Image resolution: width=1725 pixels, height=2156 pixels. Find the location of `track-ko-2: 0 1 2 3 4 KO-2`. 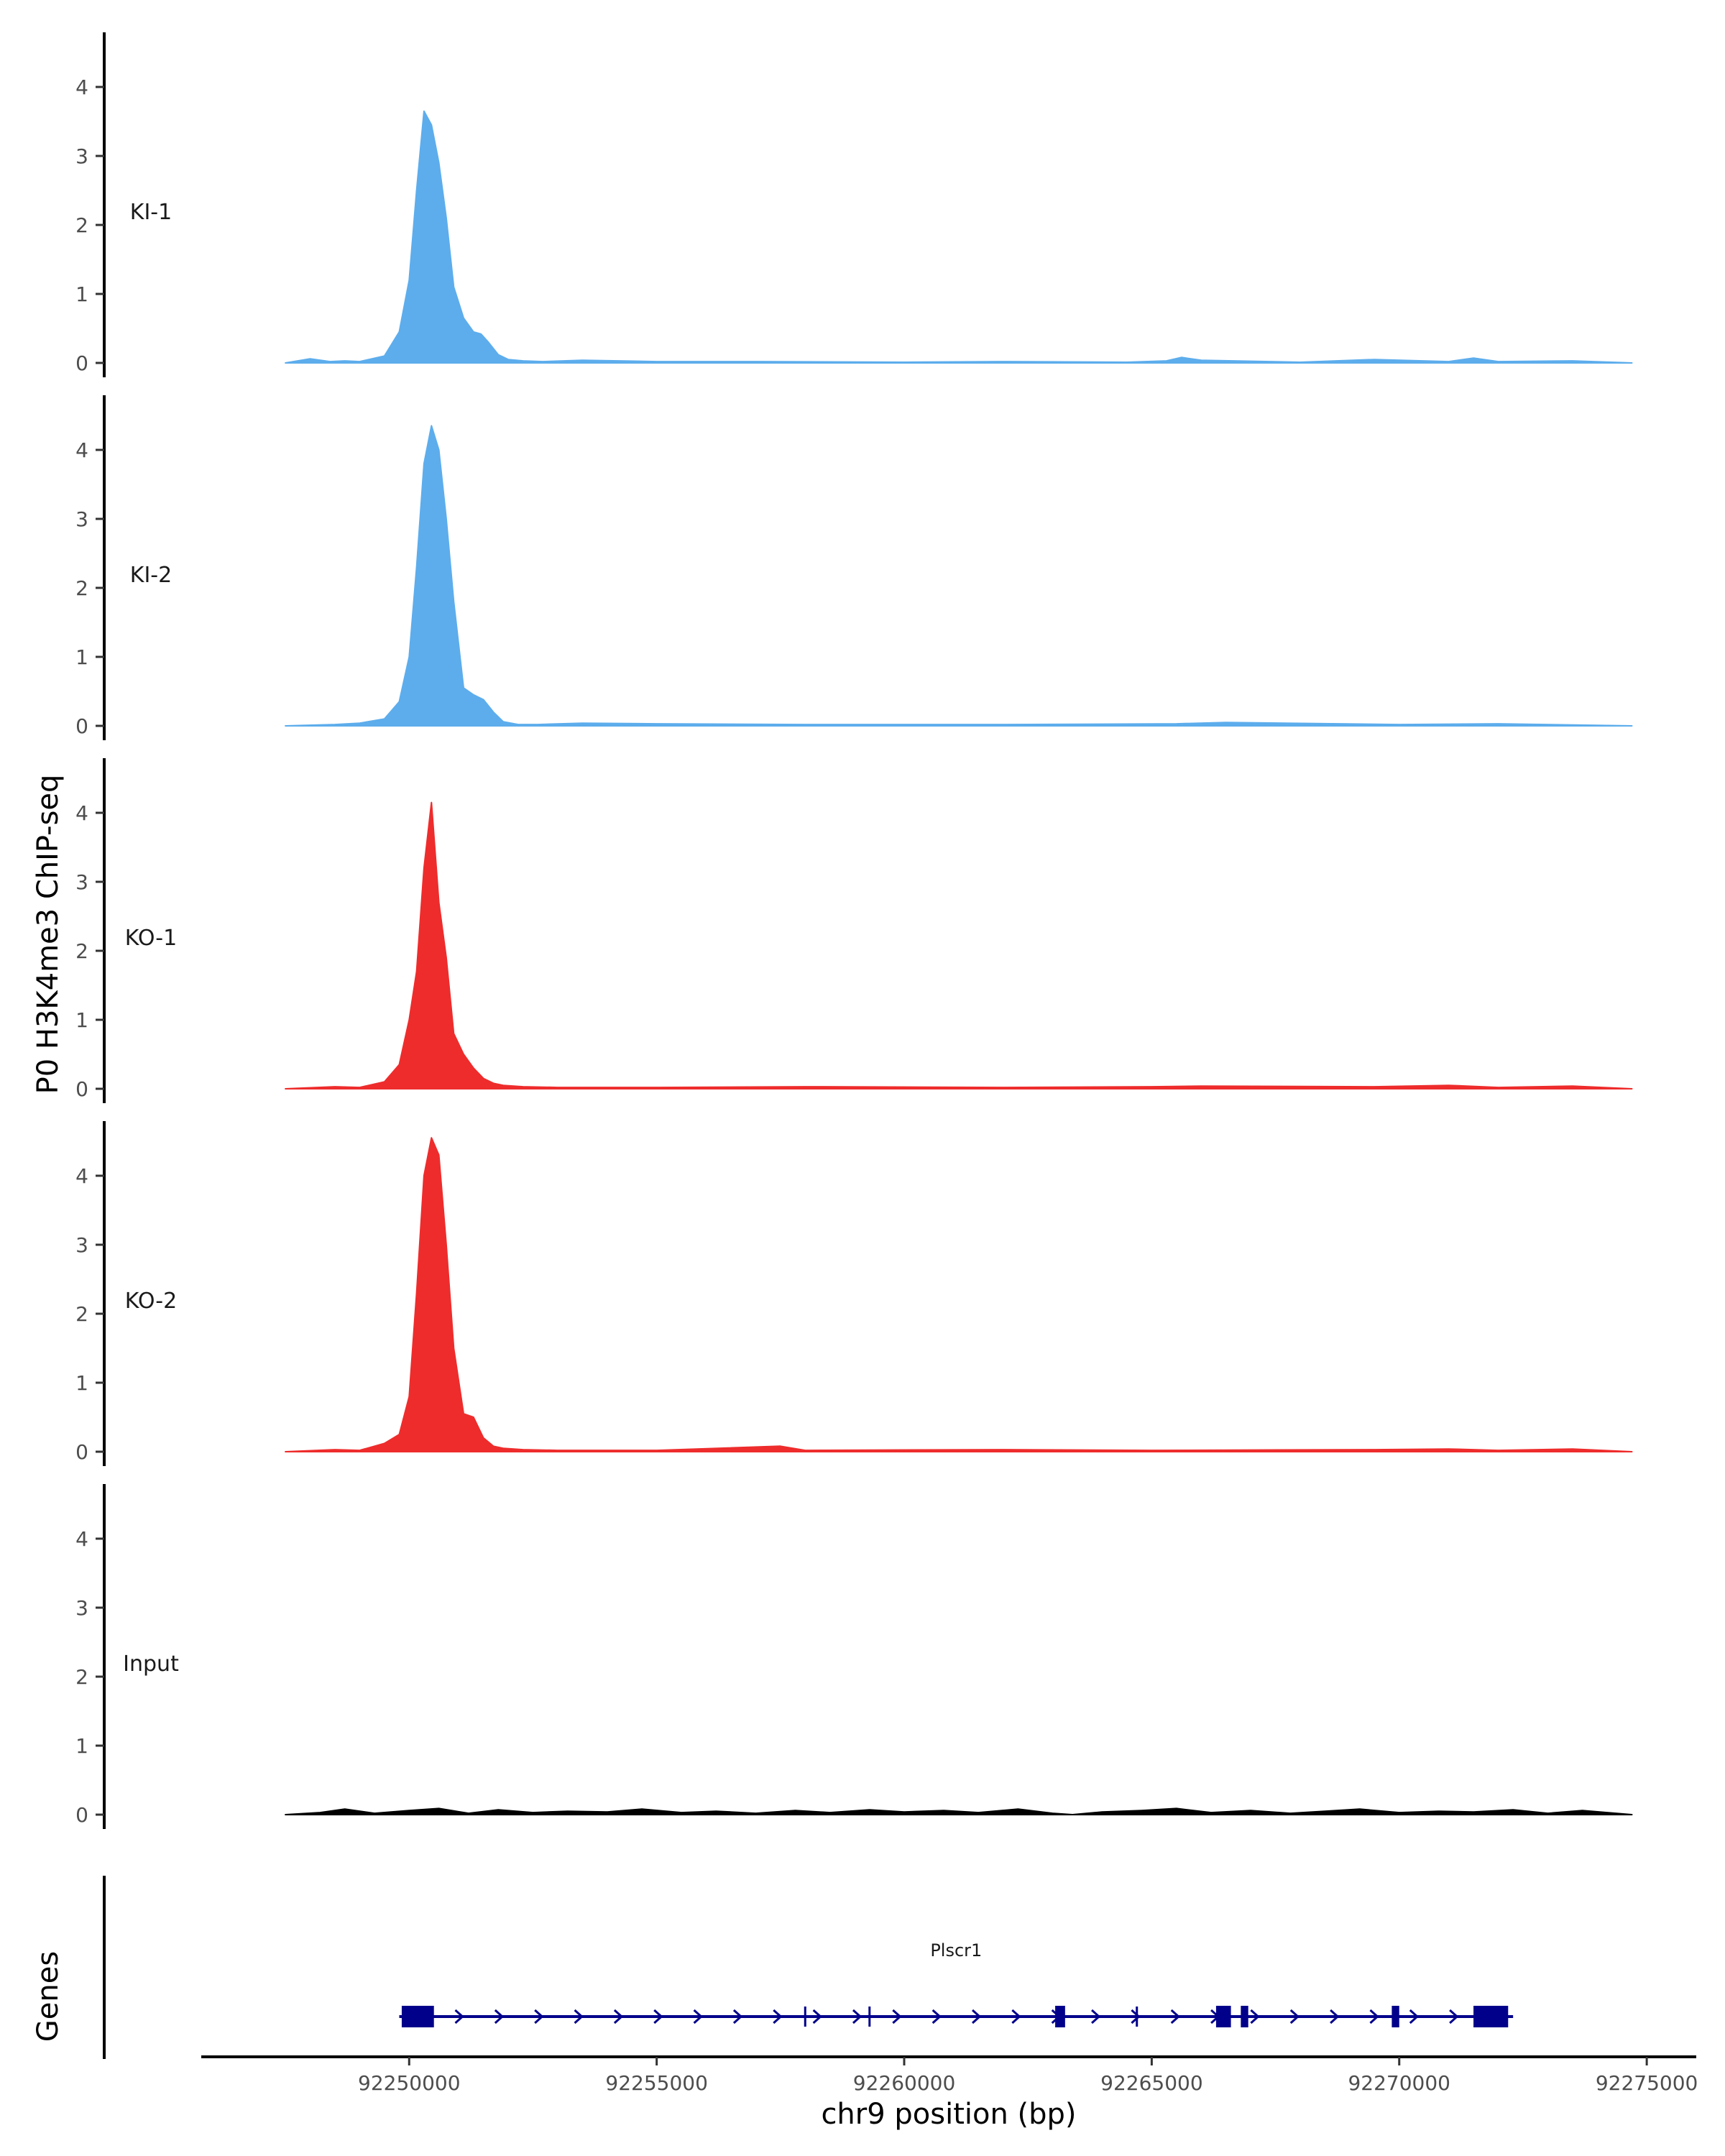

track-ko-2: 0 1 2 3 4 KO-2 is located at coordinates (854, 1293).